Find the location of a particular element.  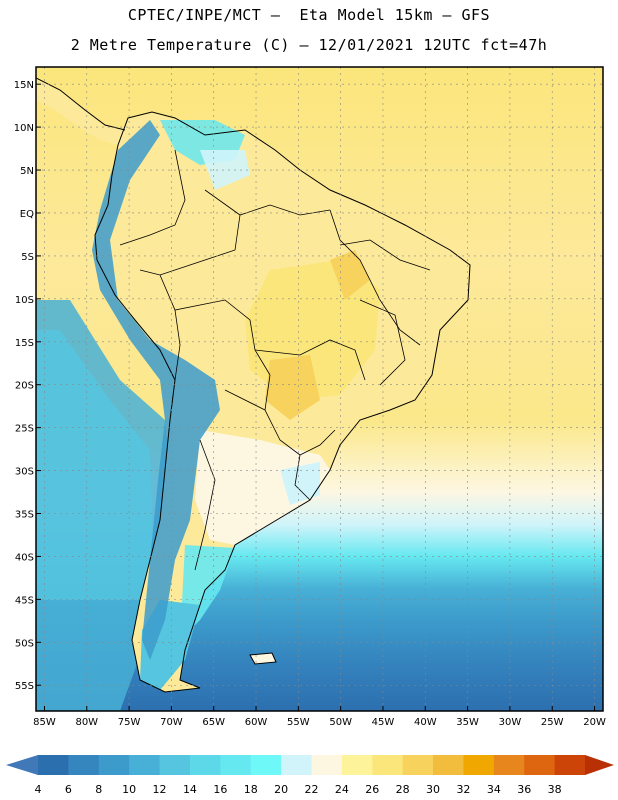

colorbar-label: 18 is located at coordinates (251, 789).